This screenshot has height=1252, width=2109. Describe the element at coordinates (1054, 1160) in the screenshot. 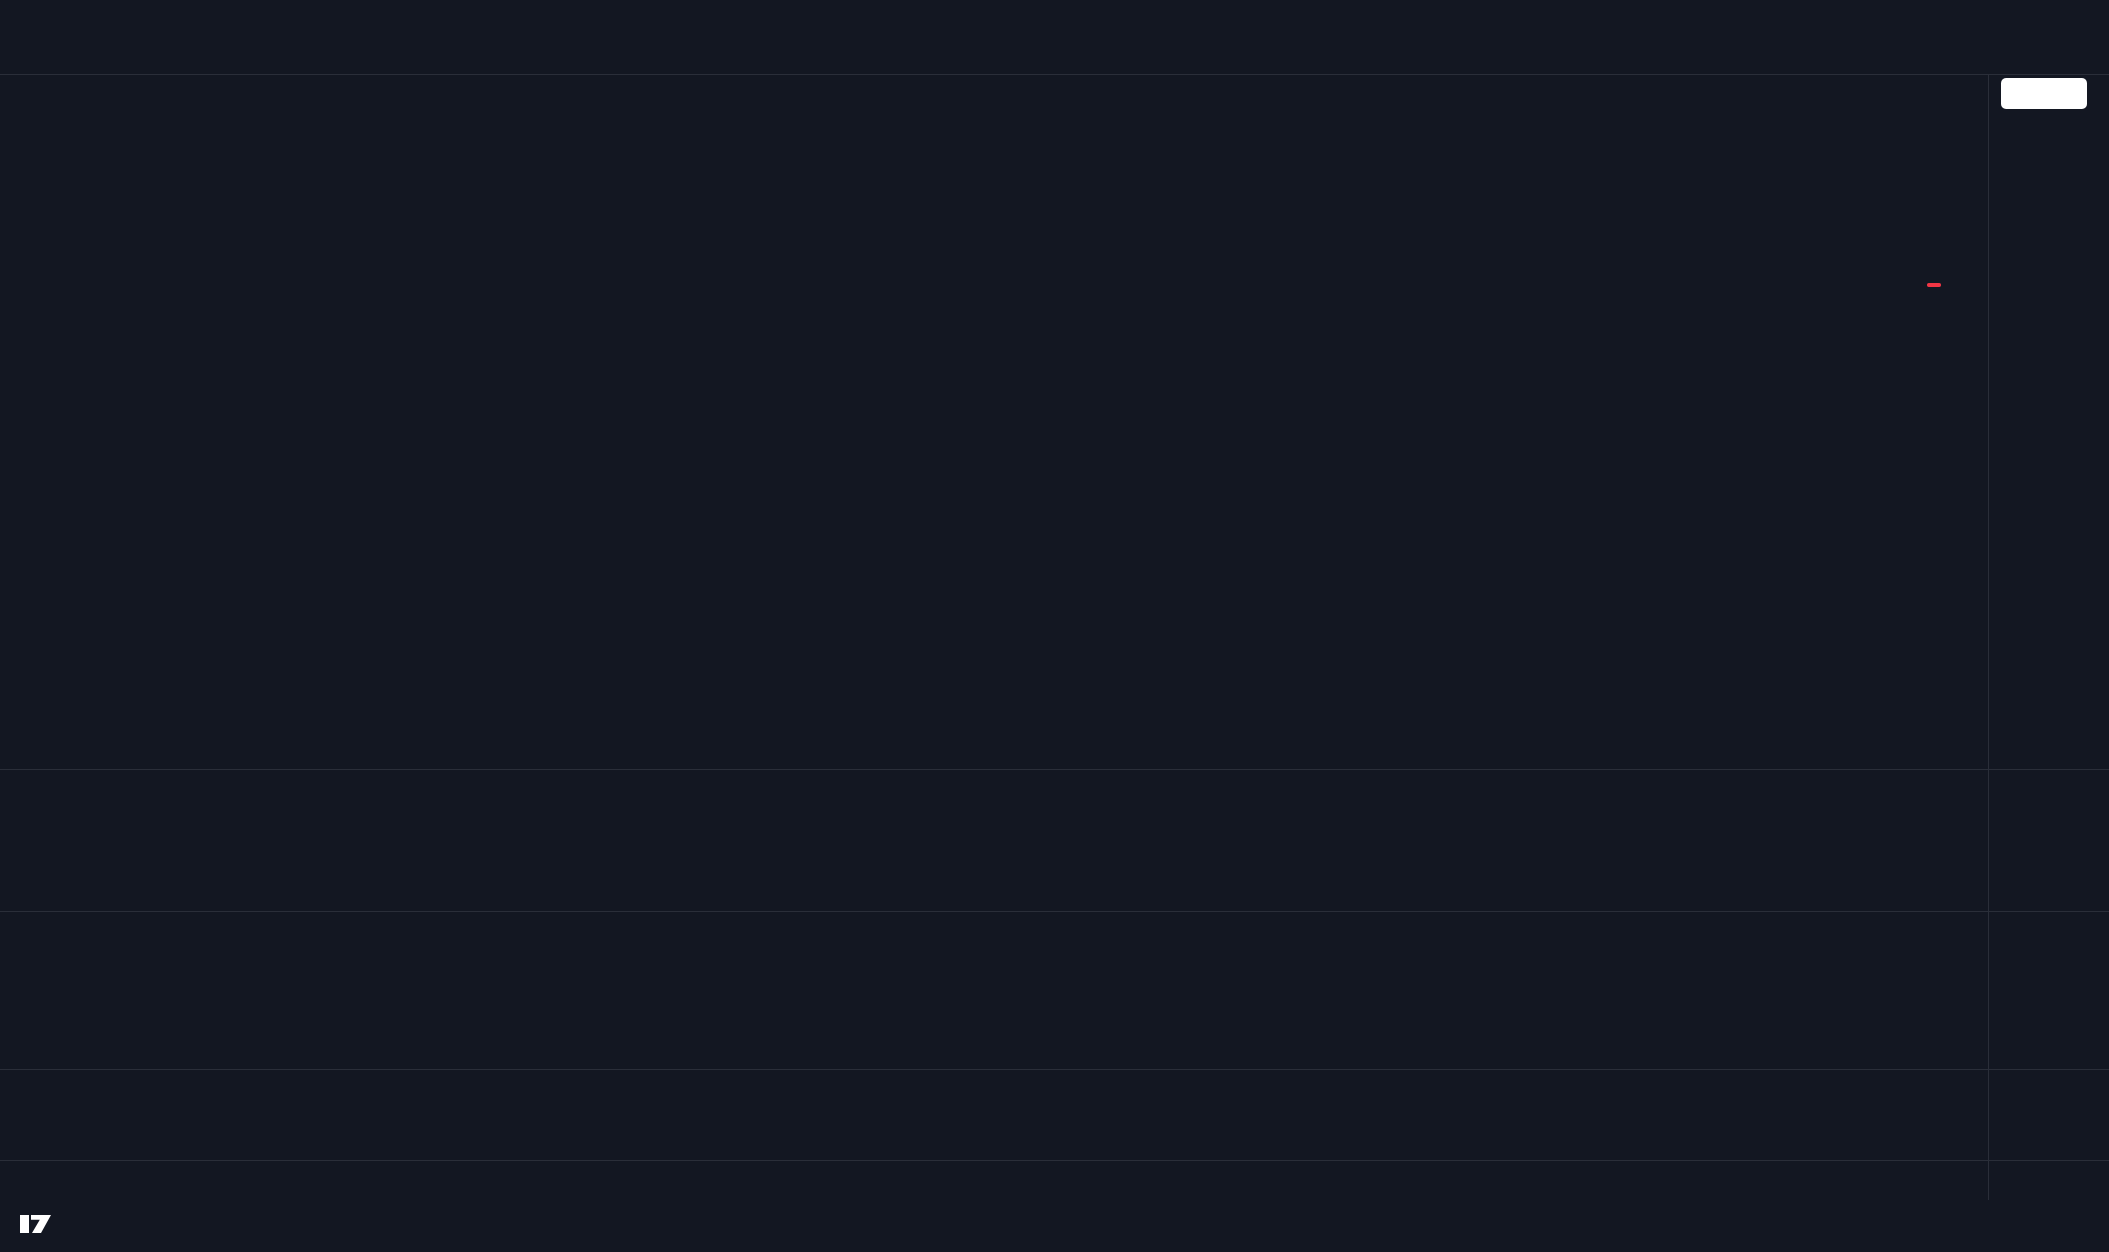

I see `time-axis-divider` at that location.